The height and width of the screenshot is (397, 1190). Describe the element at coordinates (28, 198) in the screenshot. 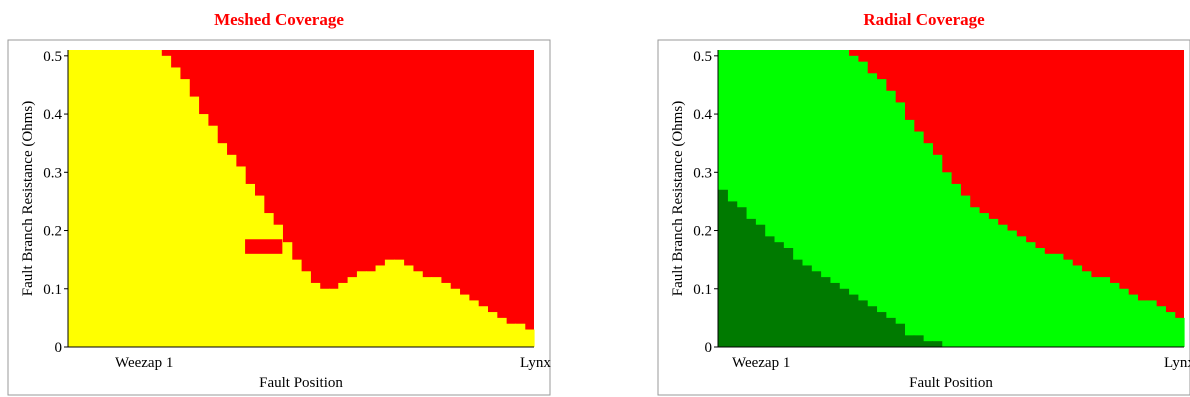

I see `y-axis-label: Fault Branch Resistance (Ohms)` at that location.